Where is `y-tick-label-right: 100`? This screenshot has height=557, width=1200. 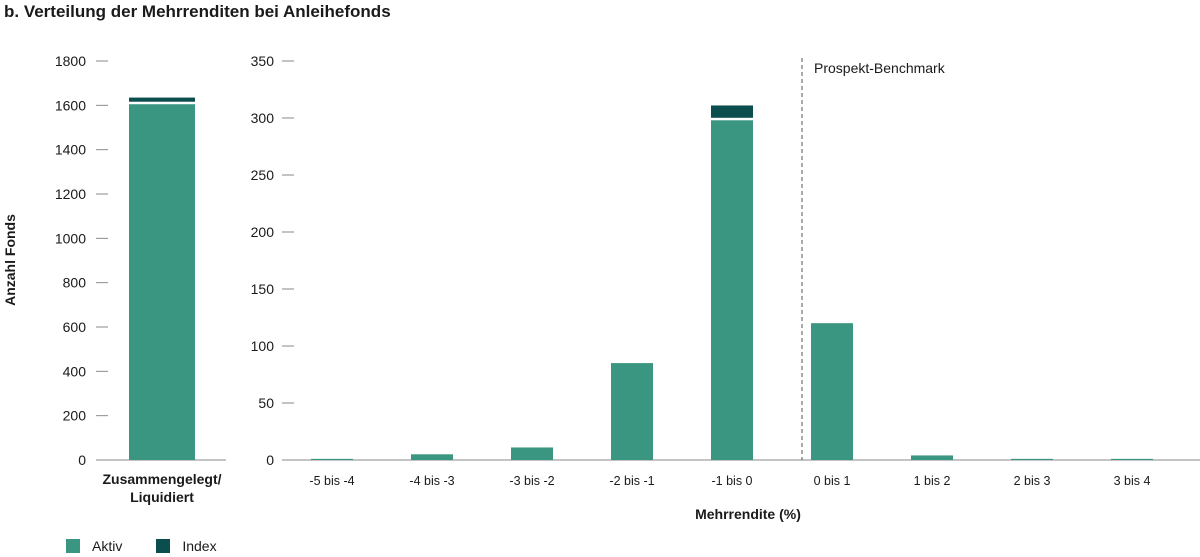
y-tick-label-right: 100 is located at coordinates (263, 346).